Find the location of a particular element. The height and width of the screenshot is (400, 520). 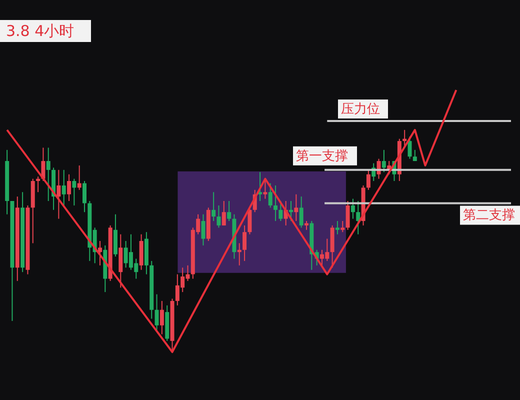

ref-line-label: 第二支撑 is located at coordinates (489, 216).